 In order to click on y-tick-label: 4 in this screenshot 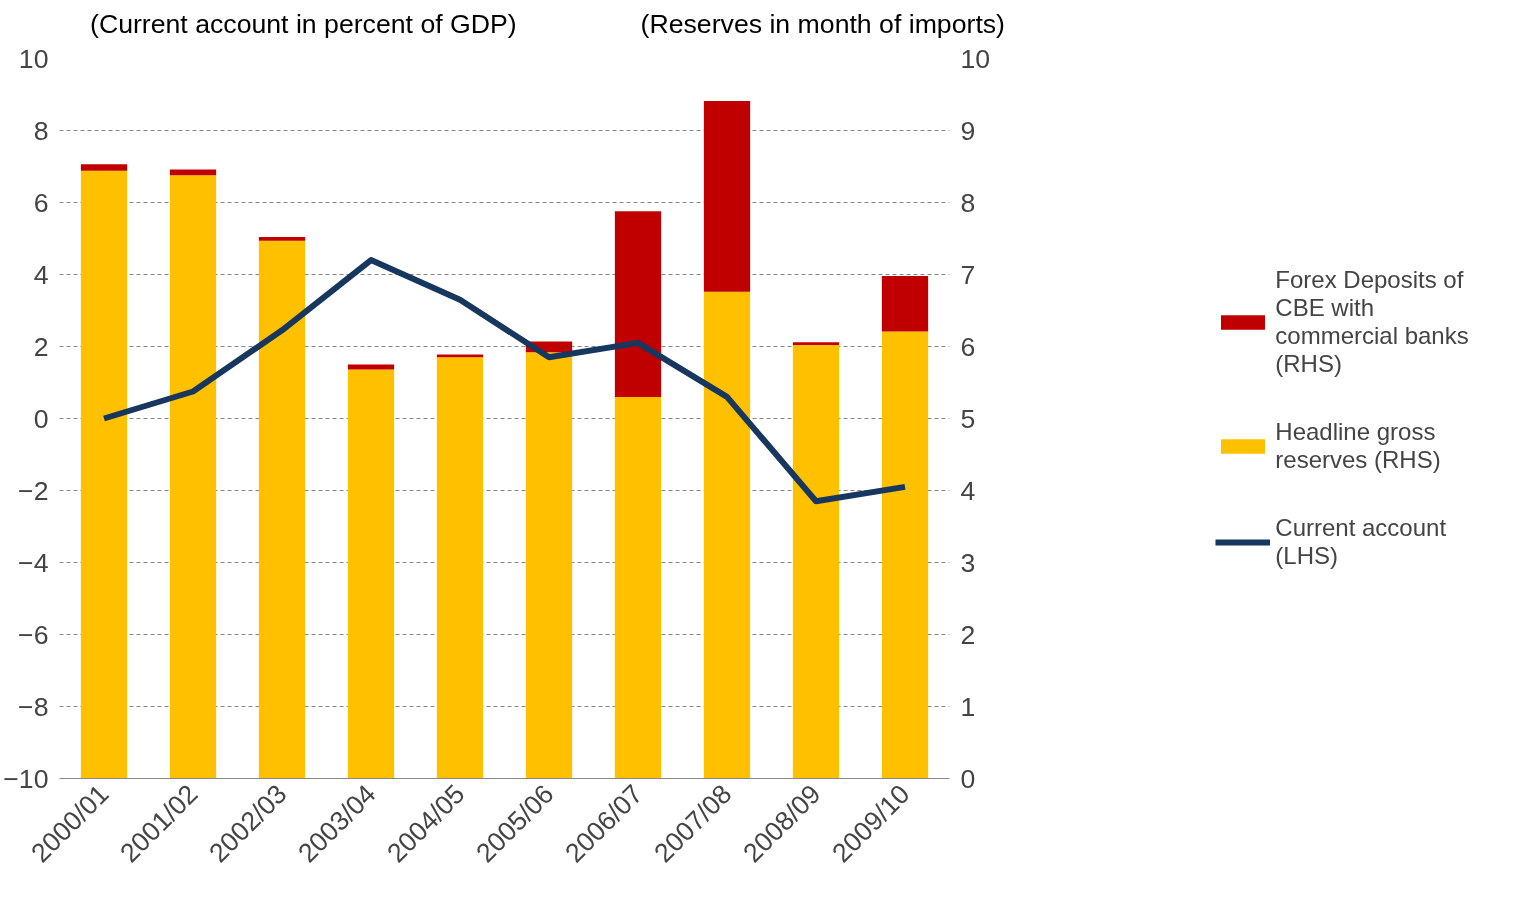, I will do `click(41, 274)`.